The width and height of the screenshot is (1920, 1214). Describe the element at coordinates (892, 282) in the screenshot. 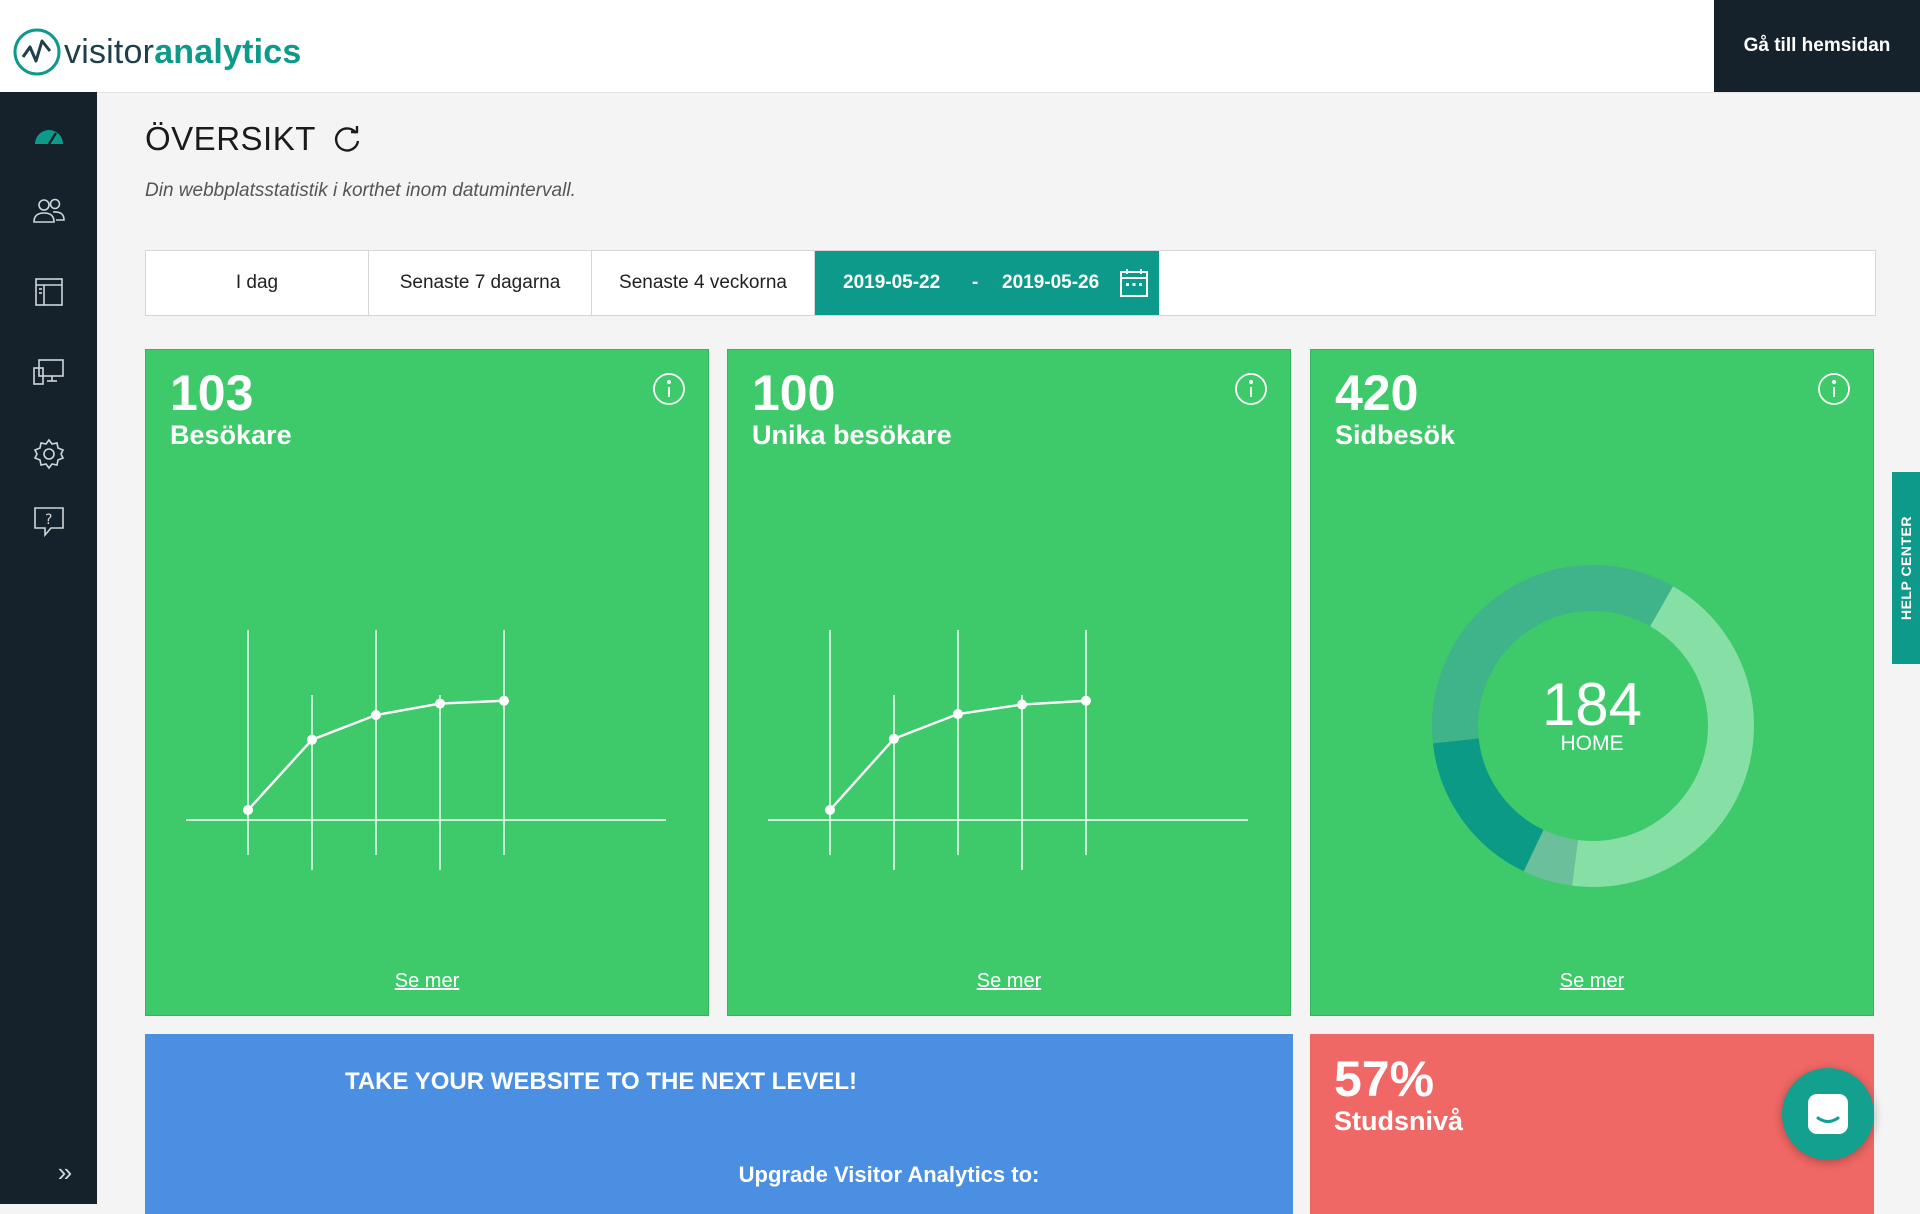

I see `start-date: 2019-05-22` at that location.